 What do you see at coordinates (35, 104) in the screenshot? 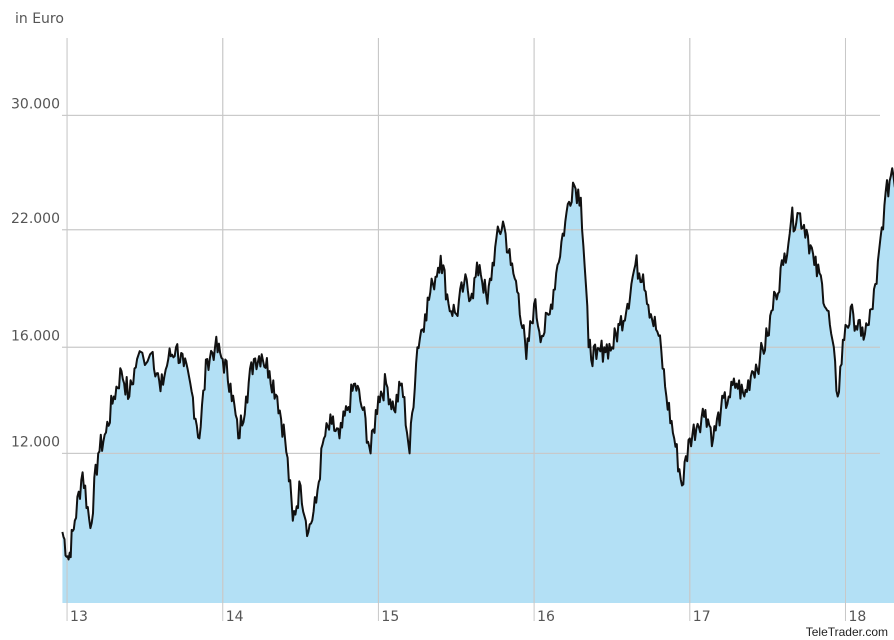
I see `y-tick-label: 30.000` at bounding box center [35, 104].